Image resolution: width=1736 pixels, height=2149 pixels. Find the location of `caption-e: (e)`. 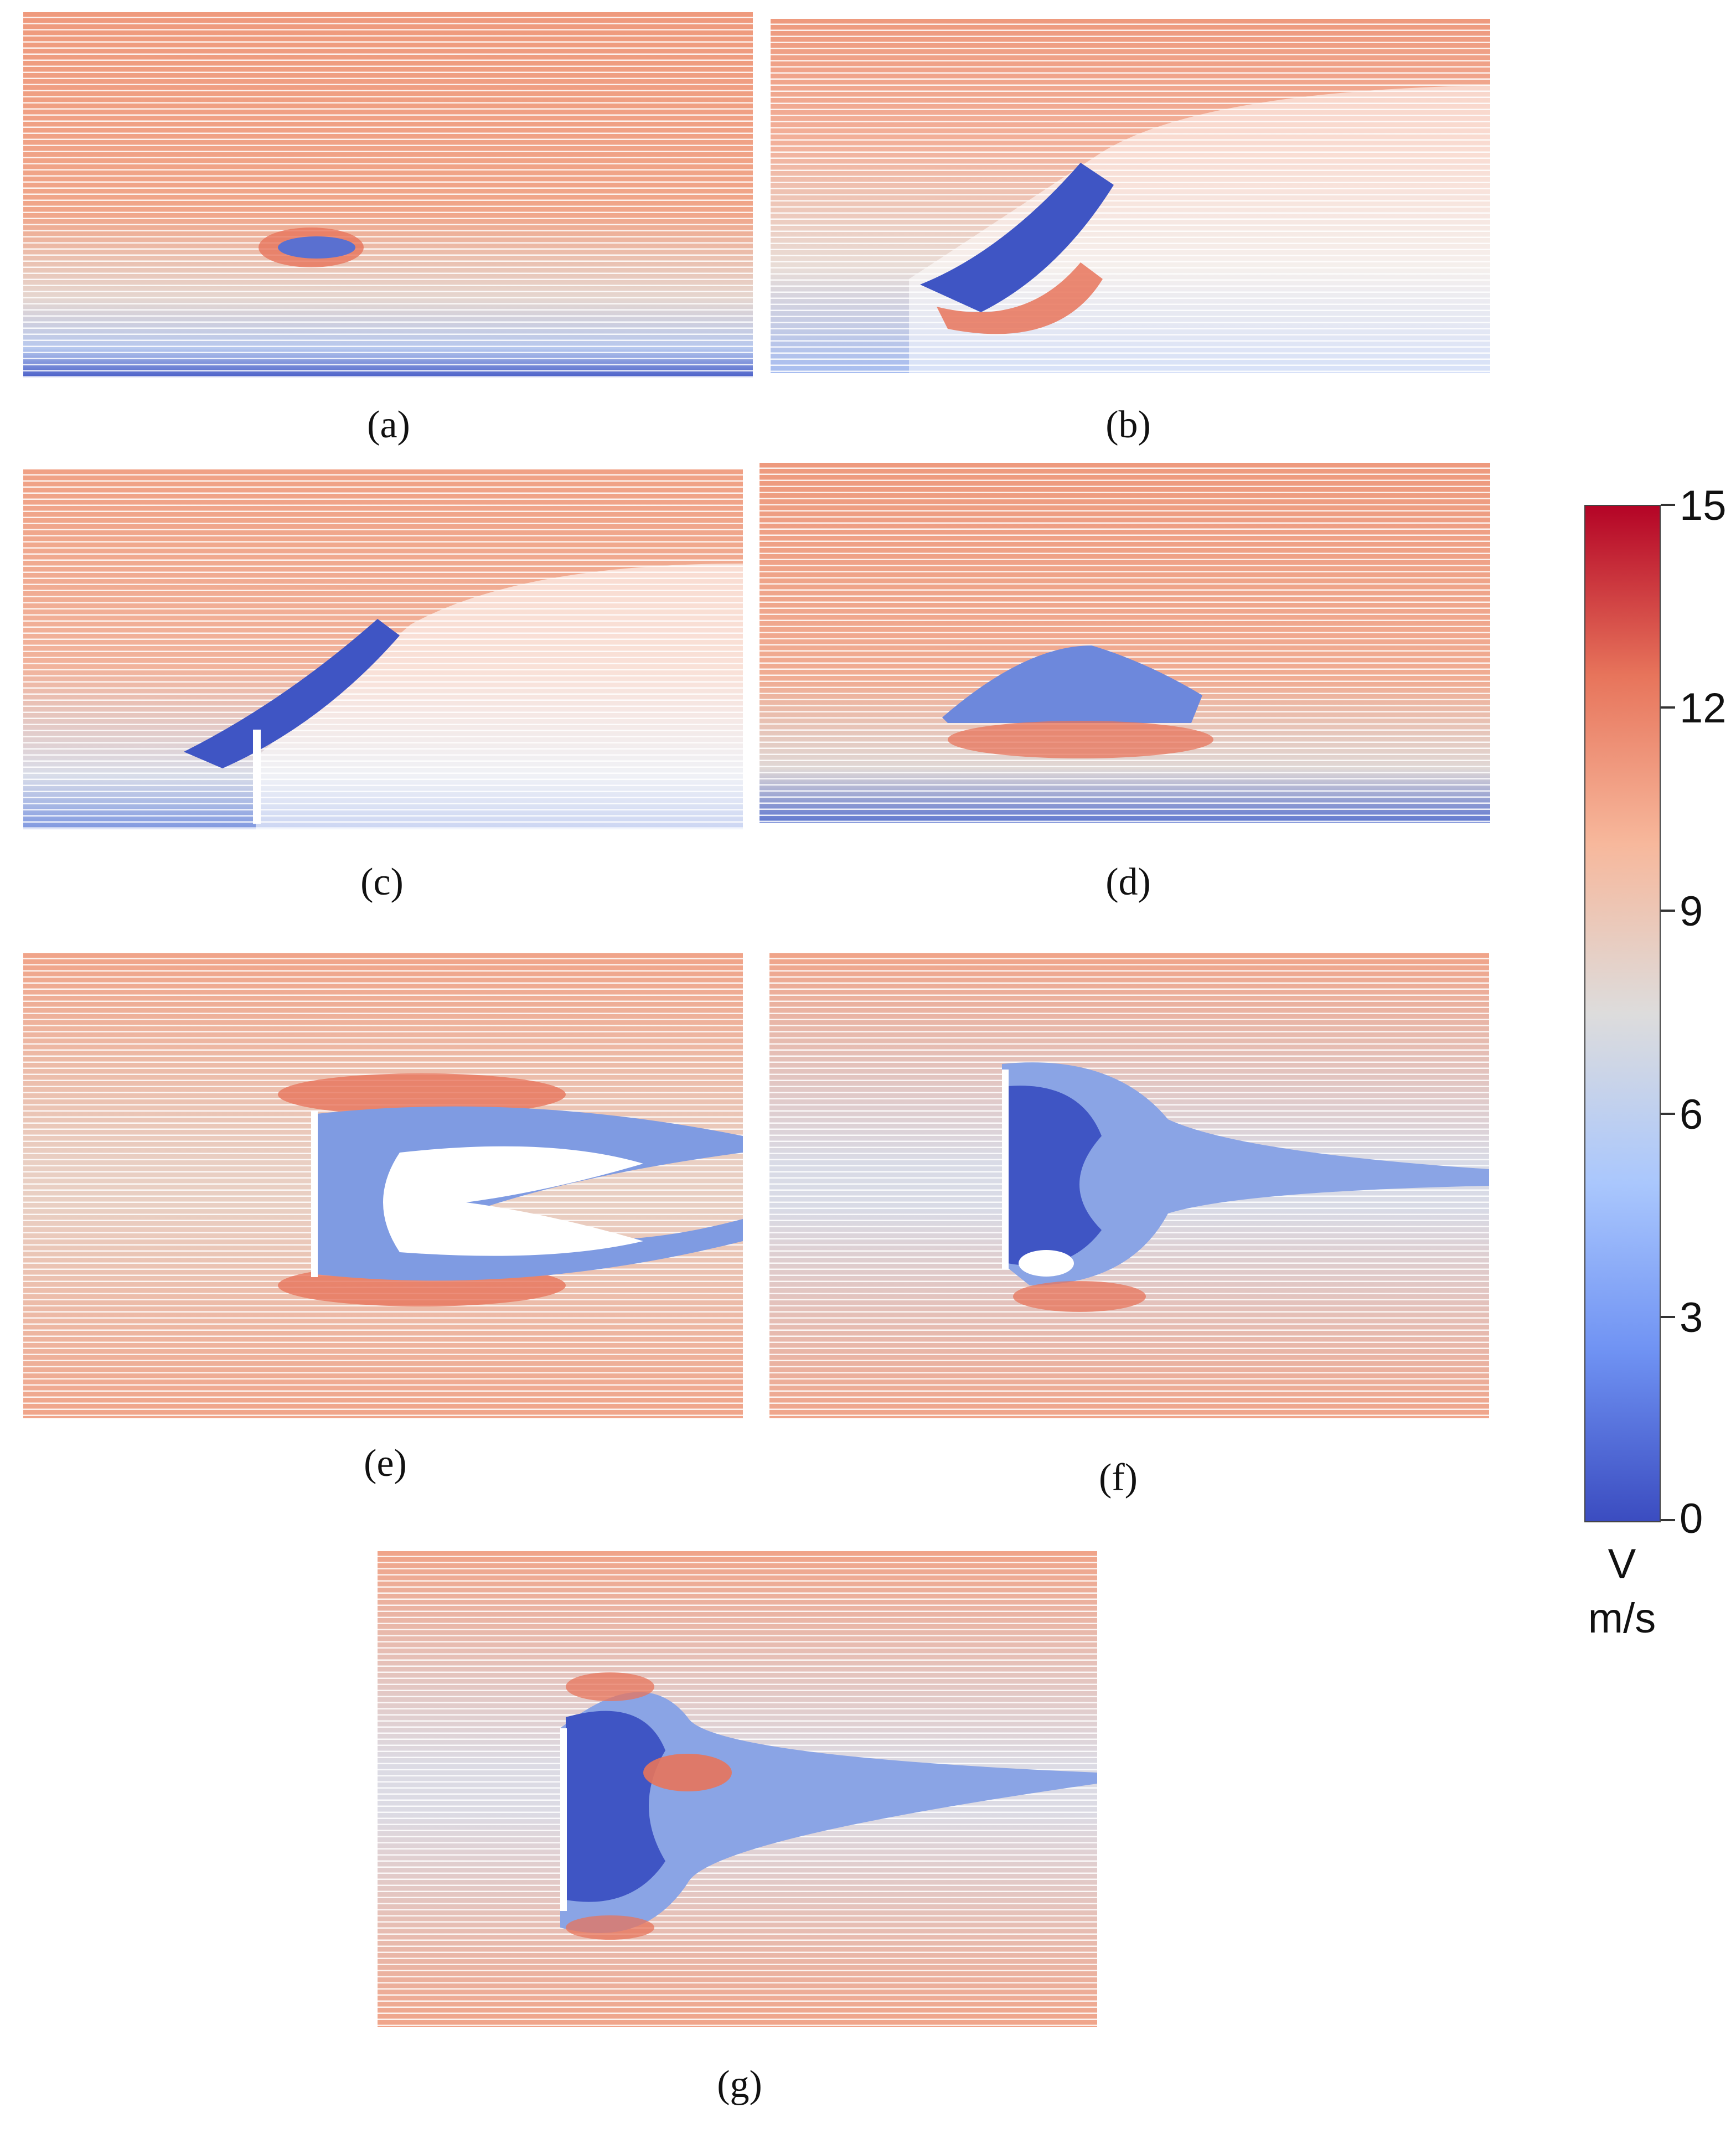

caption-e: (e) is located at coordinates (385, 1463).